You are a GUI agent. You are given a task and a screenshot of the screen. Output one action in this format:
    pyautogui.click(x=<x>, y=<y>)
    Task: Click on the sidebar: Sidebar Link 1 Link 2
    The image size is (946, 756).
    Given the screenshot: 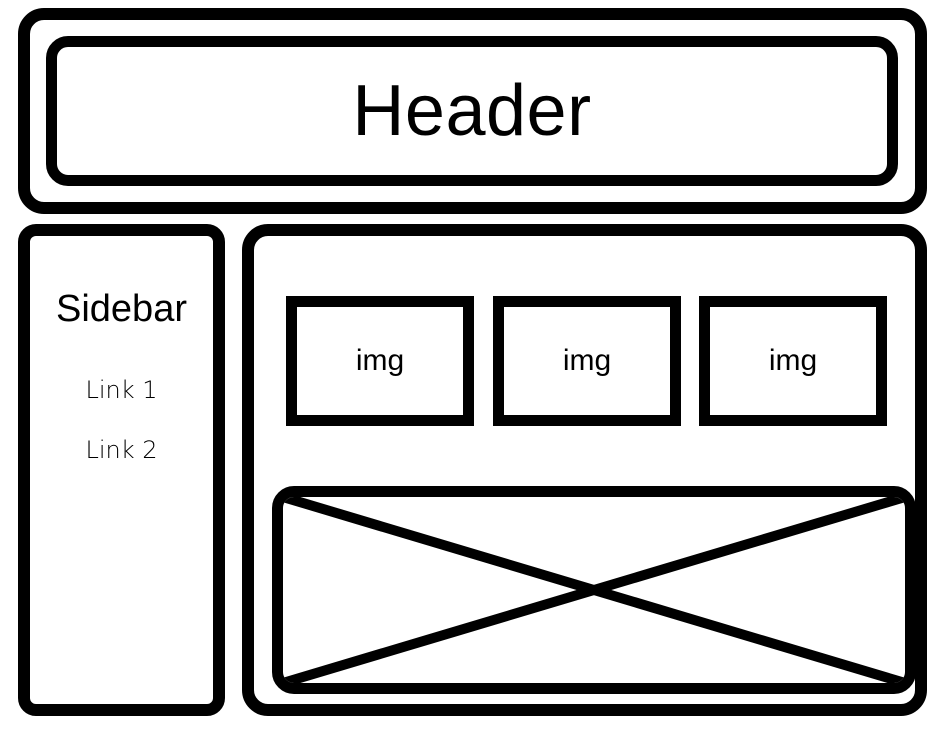 What is the action you would take?
    pyautogui.click(x=121, y=470)
    